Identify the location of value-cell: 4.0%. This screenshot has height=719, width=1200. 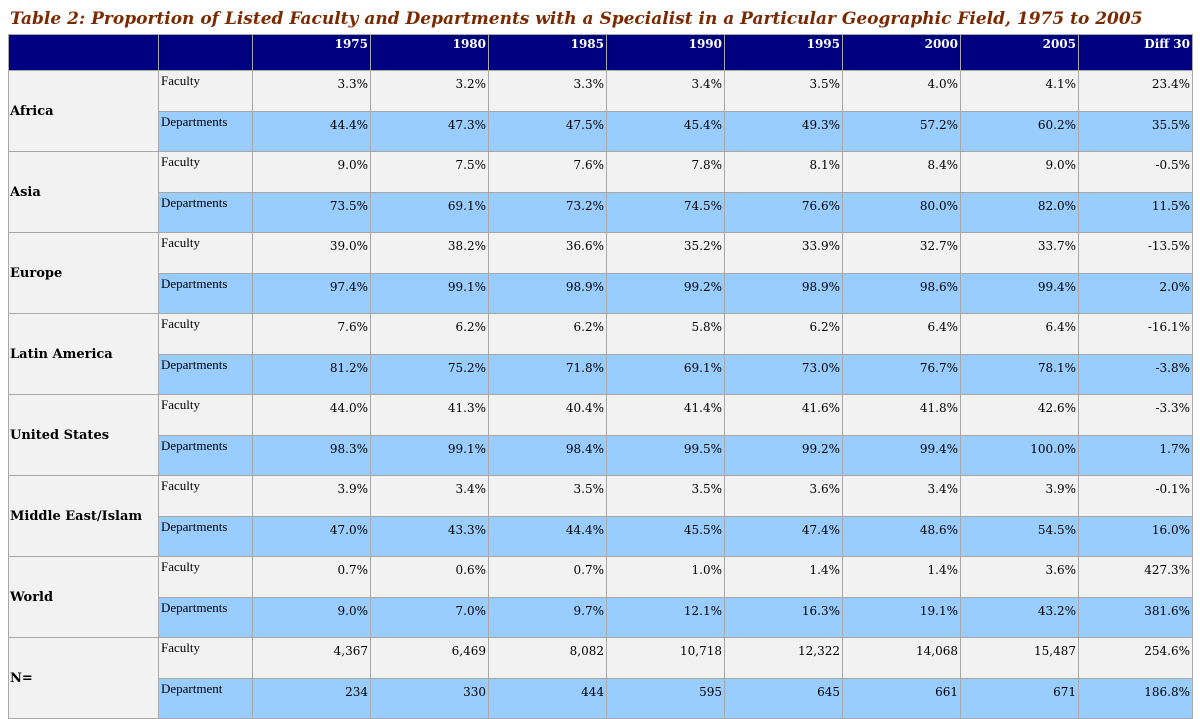
(901, 91).